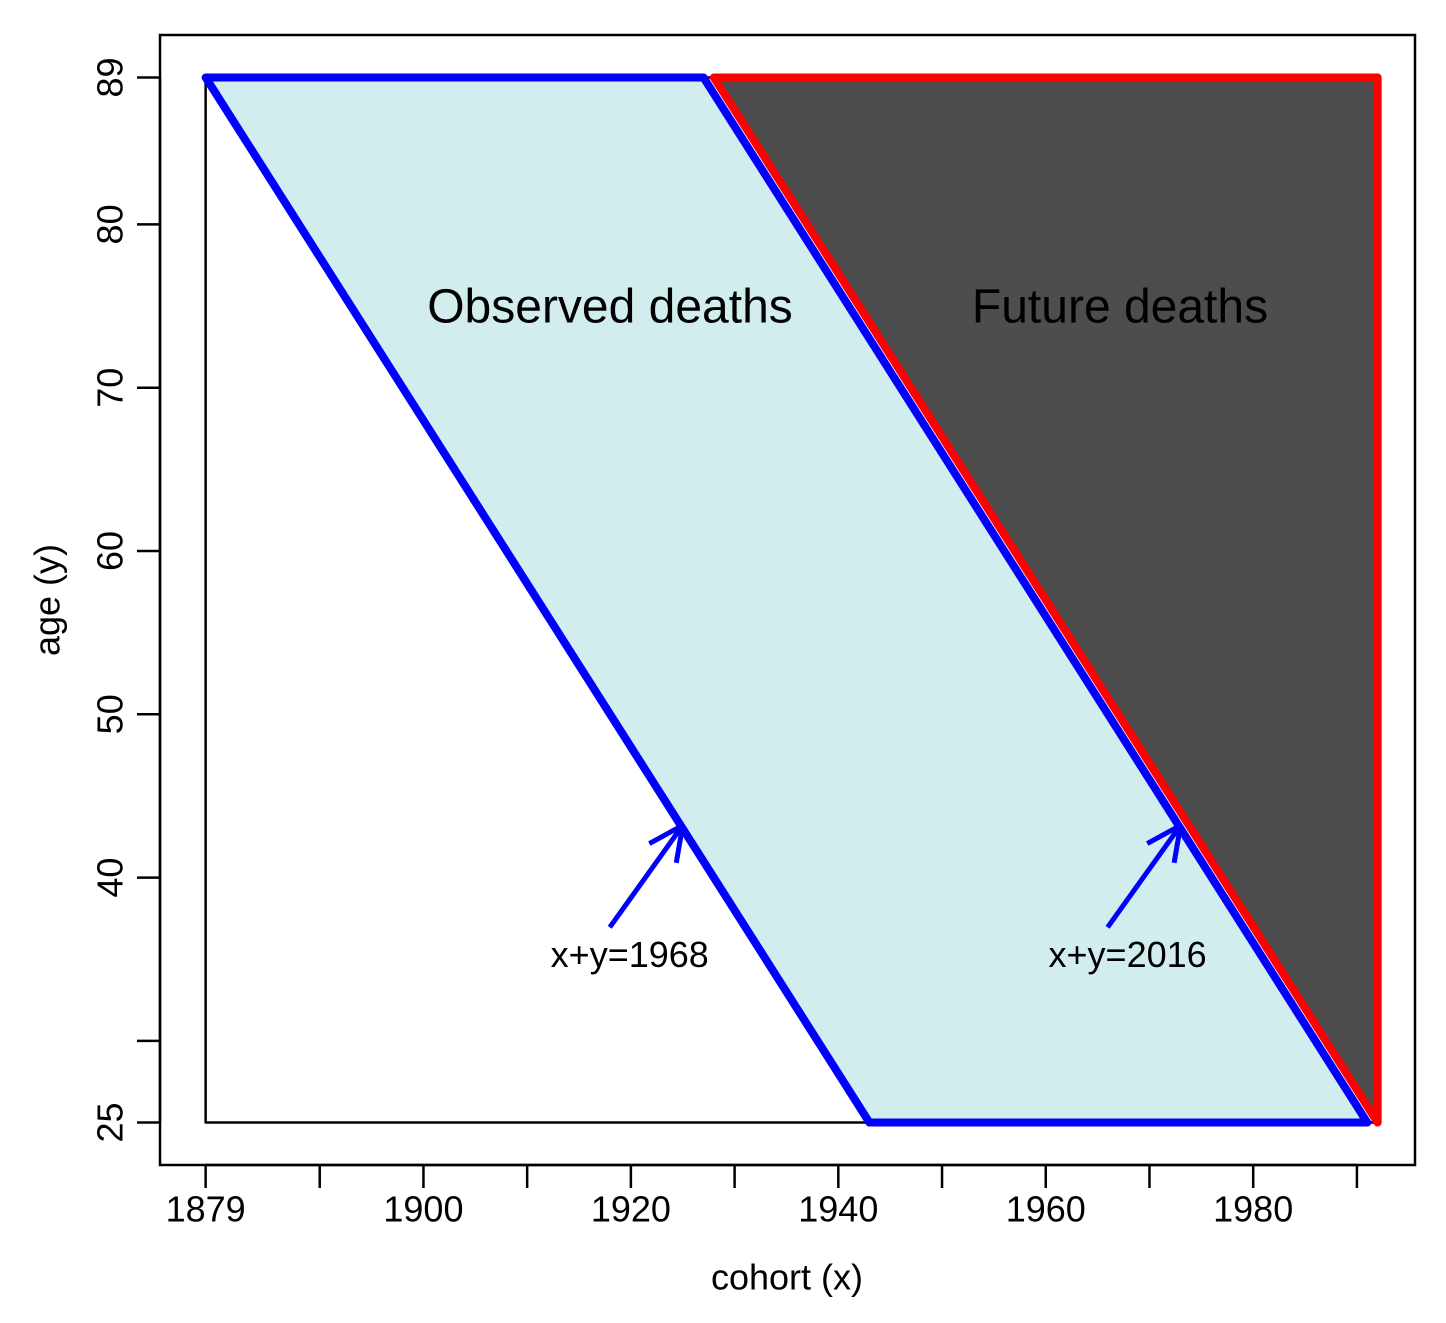 The width and height of the screenshot is (1446, 1323). What do you see at coordinates (1253, 1209) in the screenshot?
I see `x-tick-label: 1980` at bounding box center [1253, 1209].